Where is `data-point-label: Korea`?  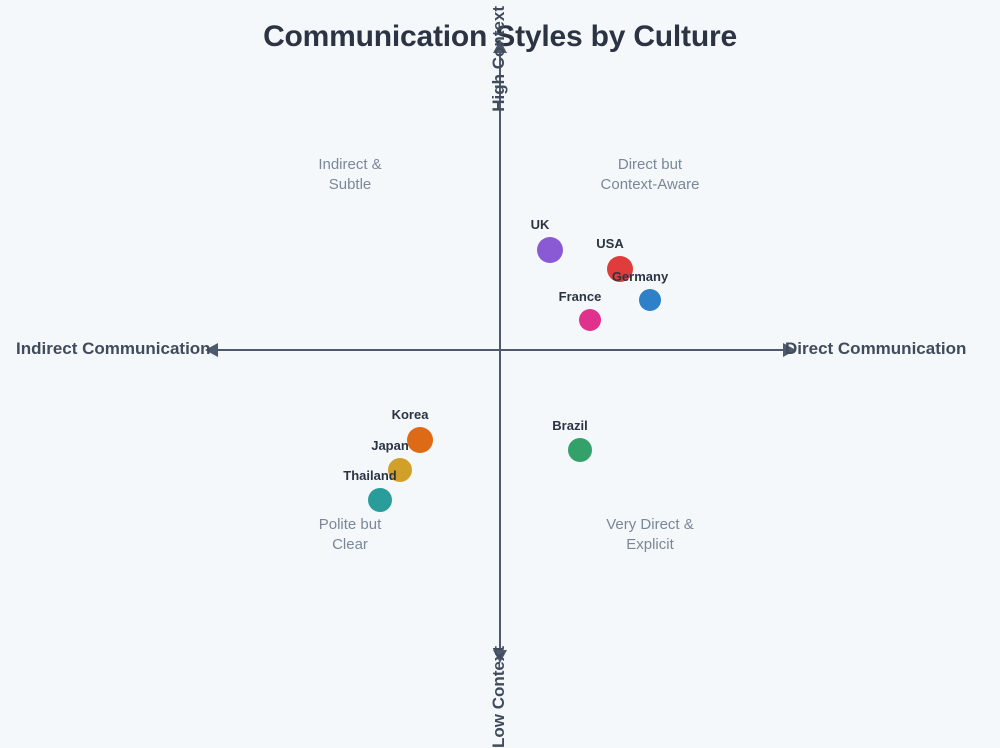
data-point-label: Korea is located at coordinates (410, 414).